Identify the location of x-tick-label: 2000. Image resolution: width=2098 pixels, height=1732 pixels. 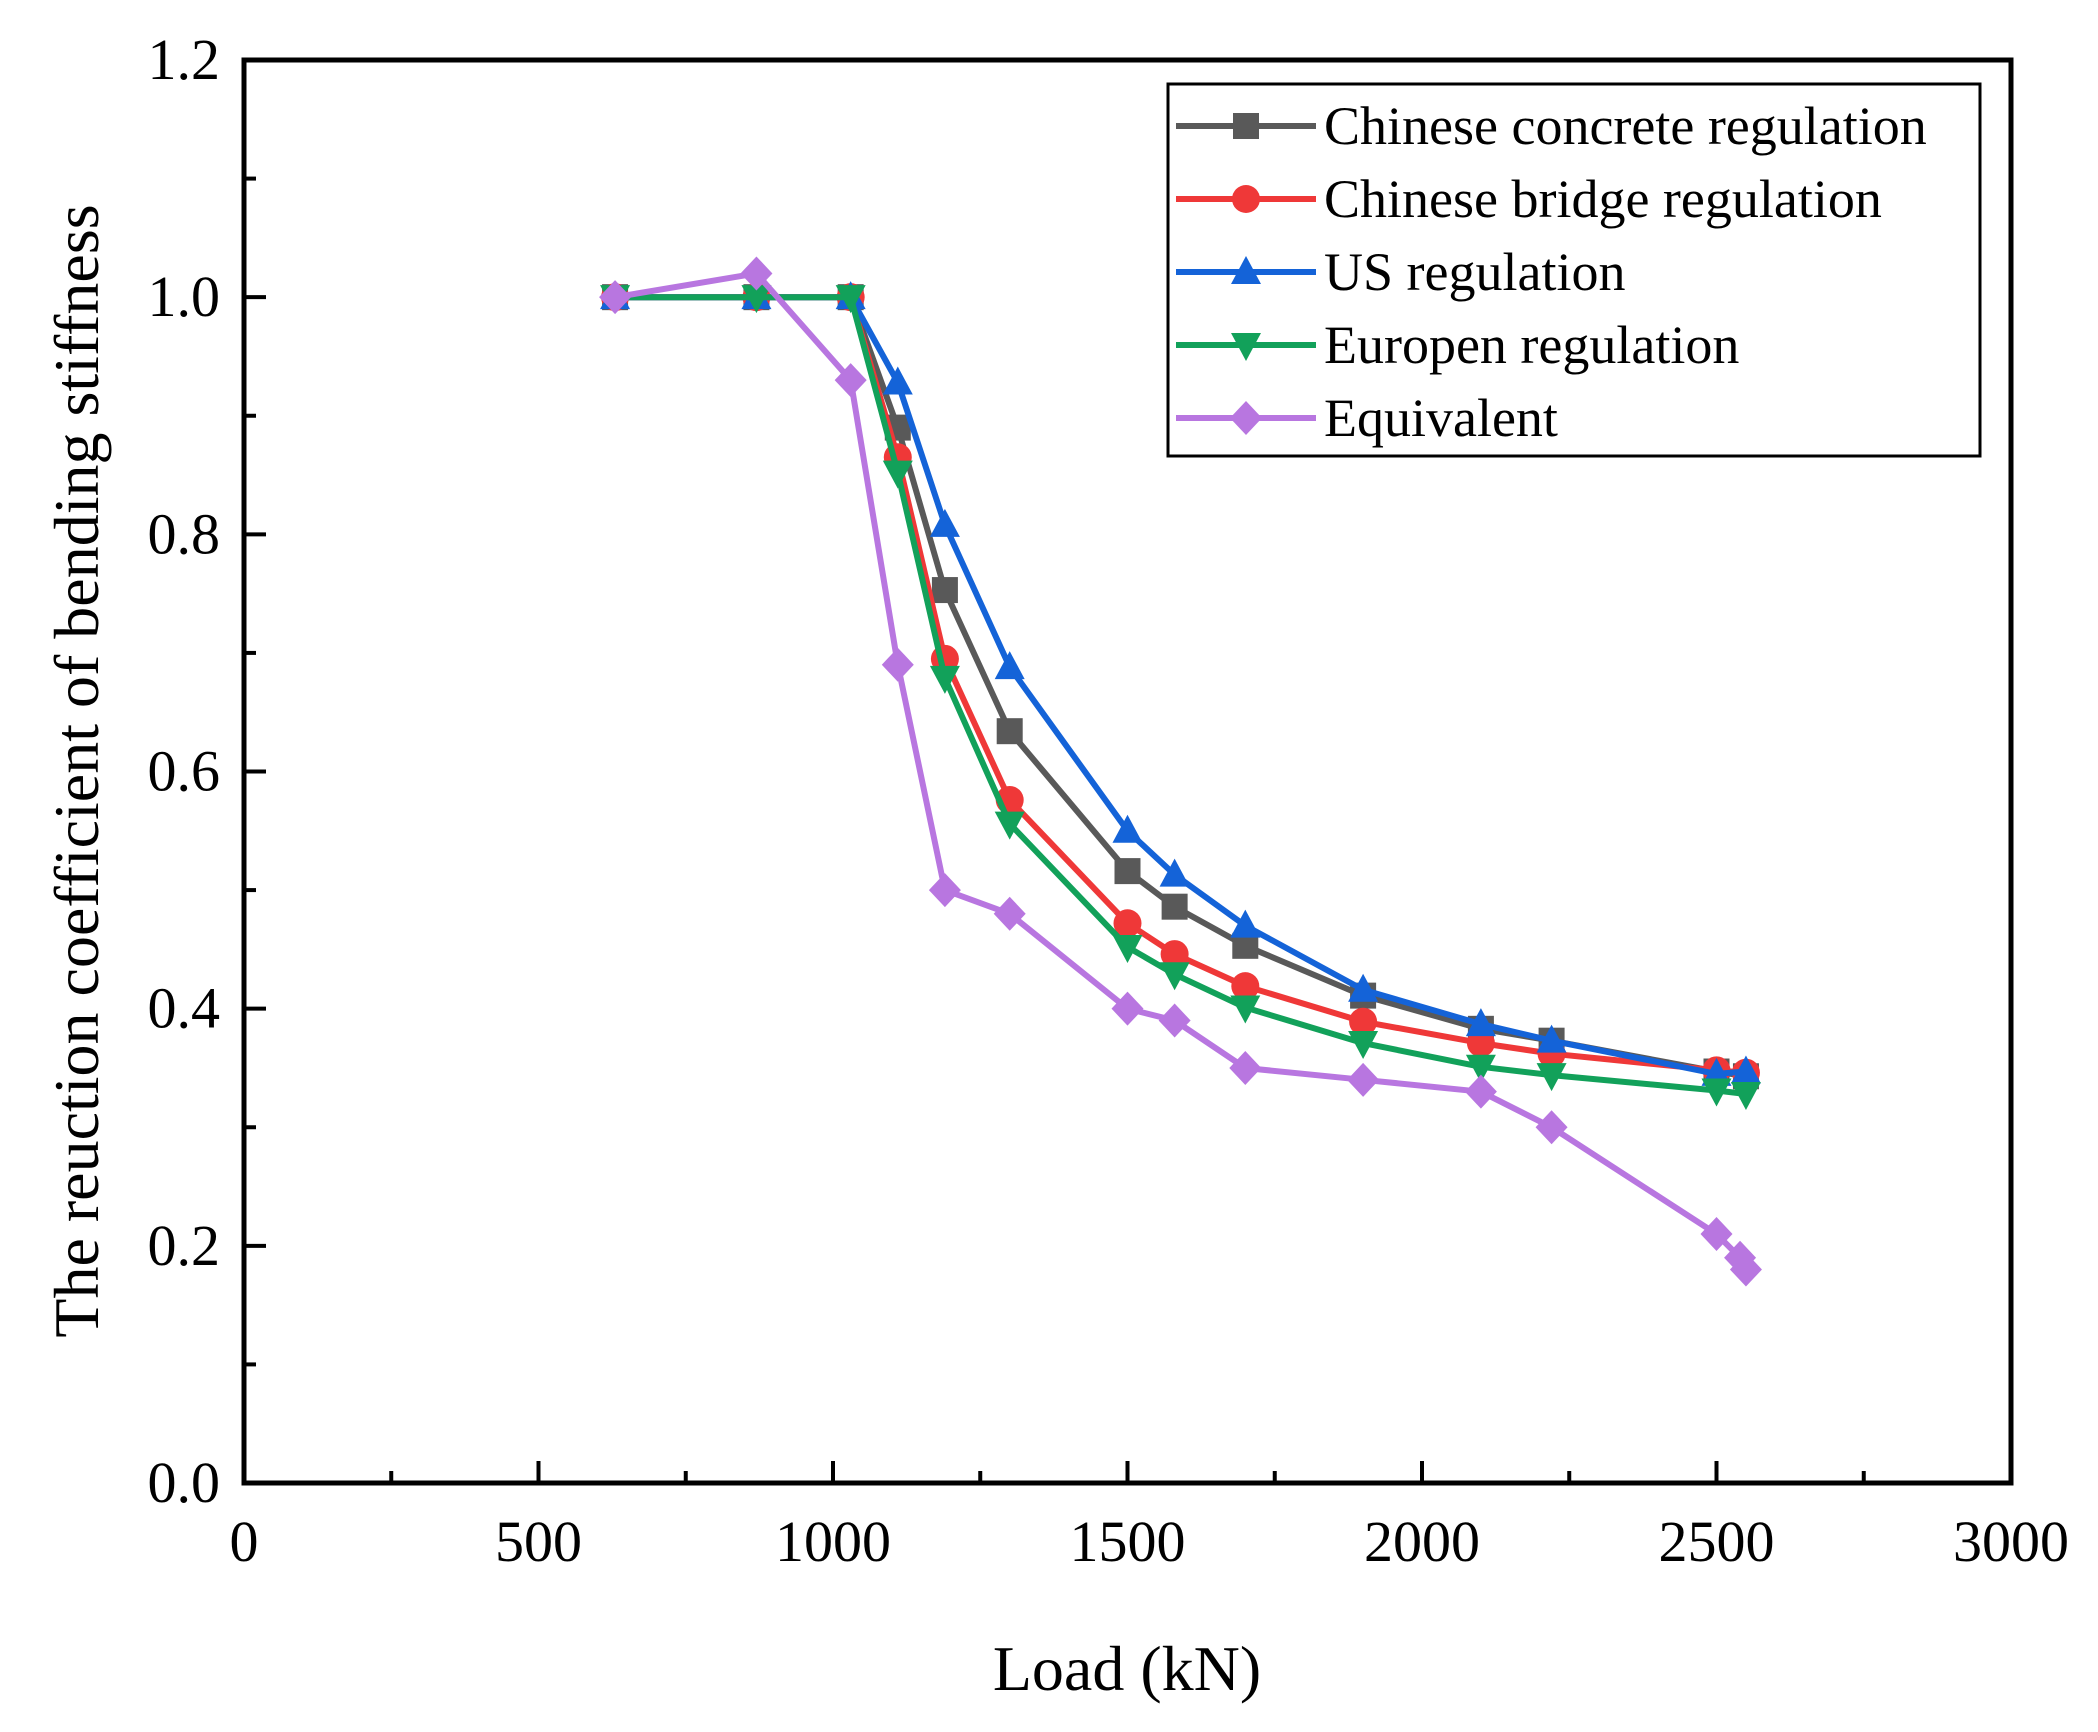
(1422, 1541).